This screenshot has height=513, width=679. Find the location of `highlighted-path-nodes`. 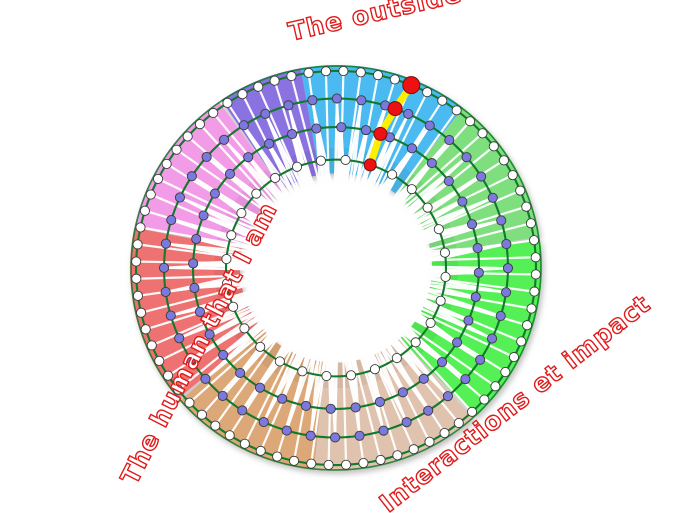

highlighted-path-nodes is located at coordinates (392, 124).